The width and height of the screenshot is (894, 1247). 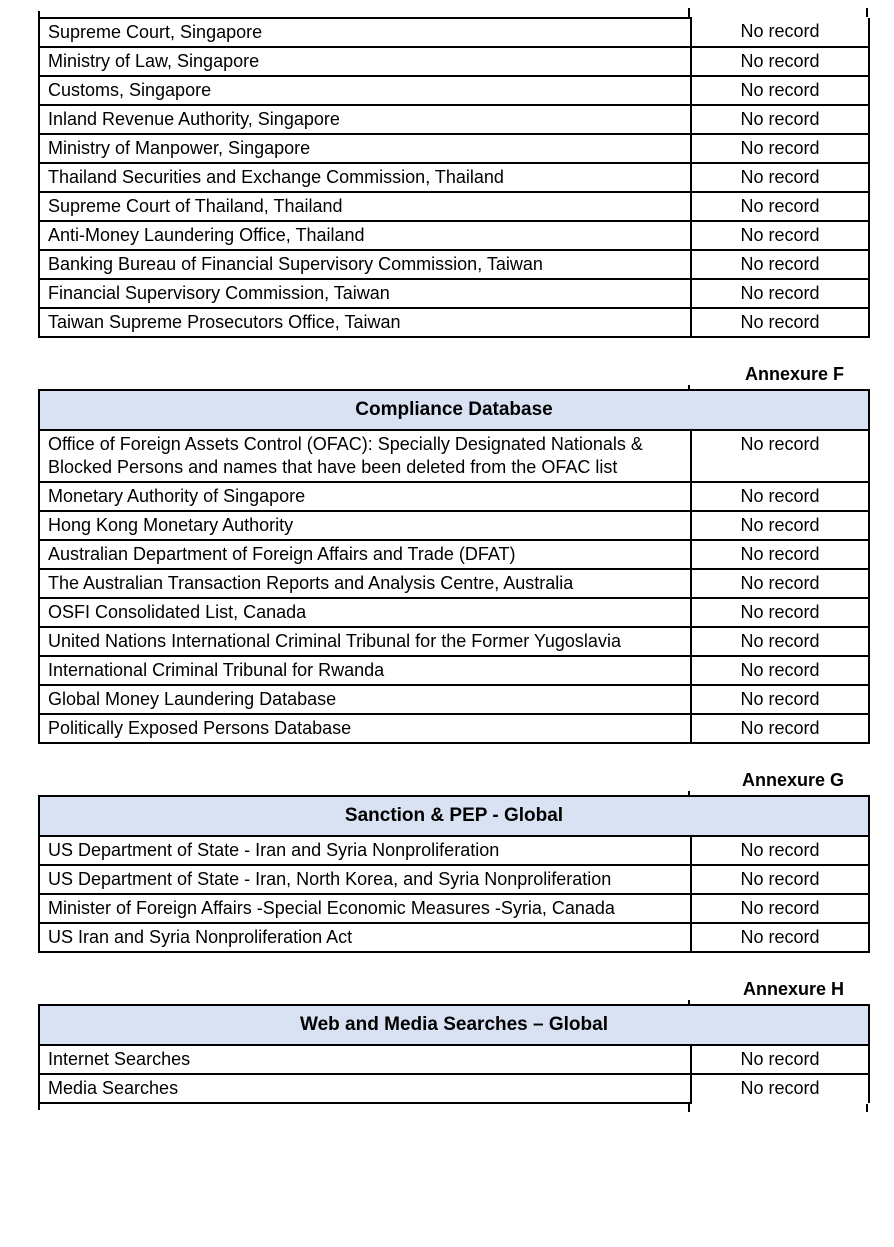 What do you see at coordinates (365, 525) in the screenshot?
I see `source-cell: Hong Kong Monetary Authority` at bounding box center [365, 525].